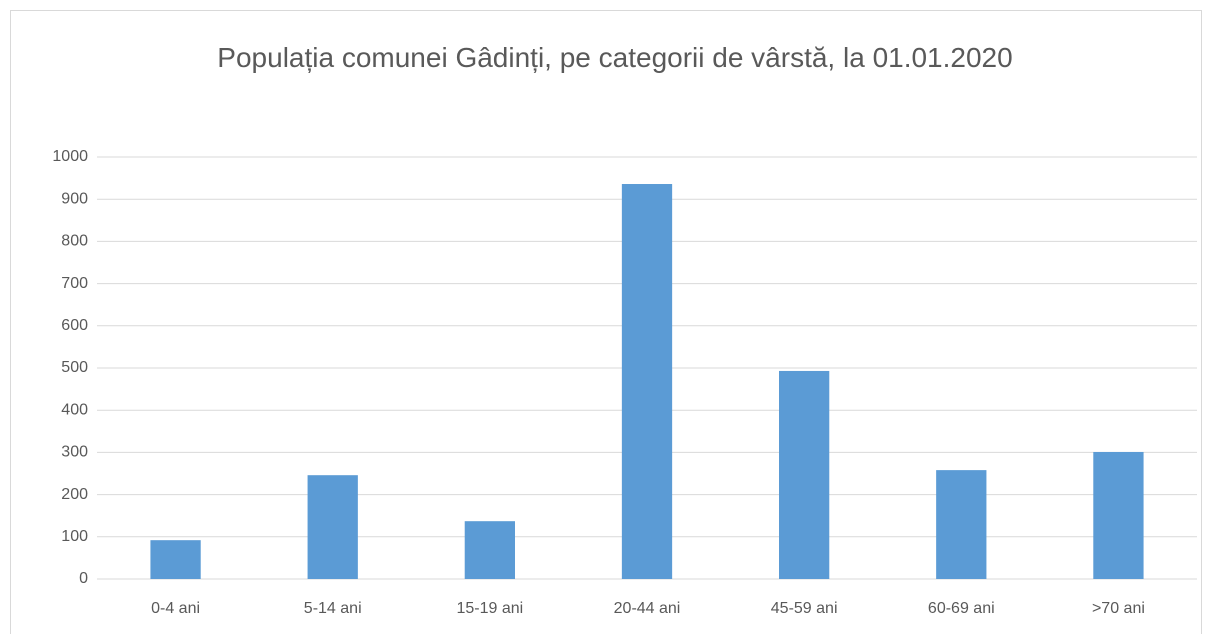 The image size is (1213, 634). What do you see at coordinates (175, 608) in the screenshot?
I see `x-tick-label: 0-4 ani` at bounding box center [175, 608].